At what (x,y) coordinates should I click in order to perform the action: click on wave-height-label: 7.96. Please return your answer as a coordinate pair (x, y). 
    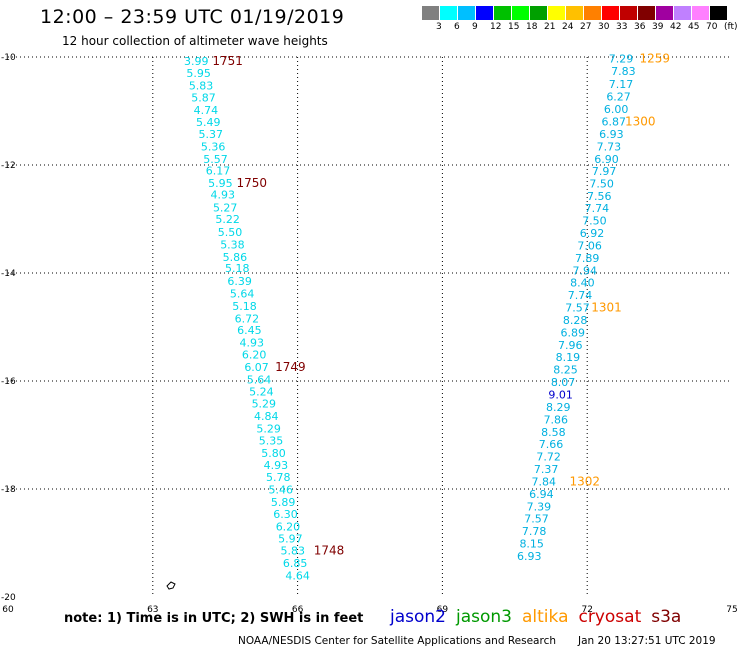
    Looking at the image, I should click on (570, 345).